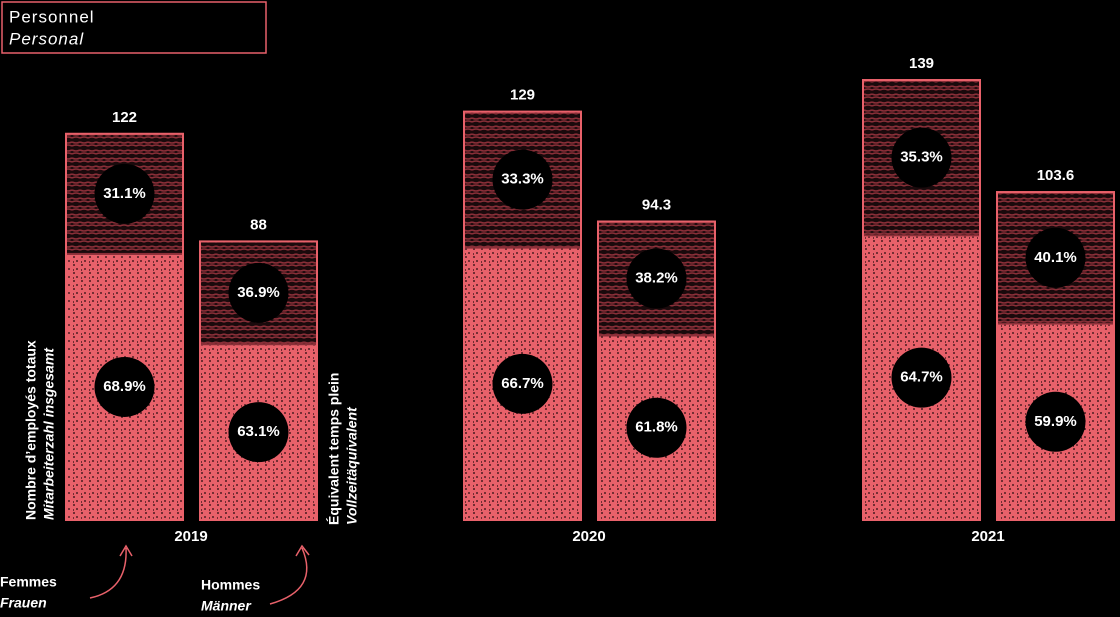  Describe the element at coordinates (190, 536) in the screenshot. I see `x-tick-label: 2019` at that location.